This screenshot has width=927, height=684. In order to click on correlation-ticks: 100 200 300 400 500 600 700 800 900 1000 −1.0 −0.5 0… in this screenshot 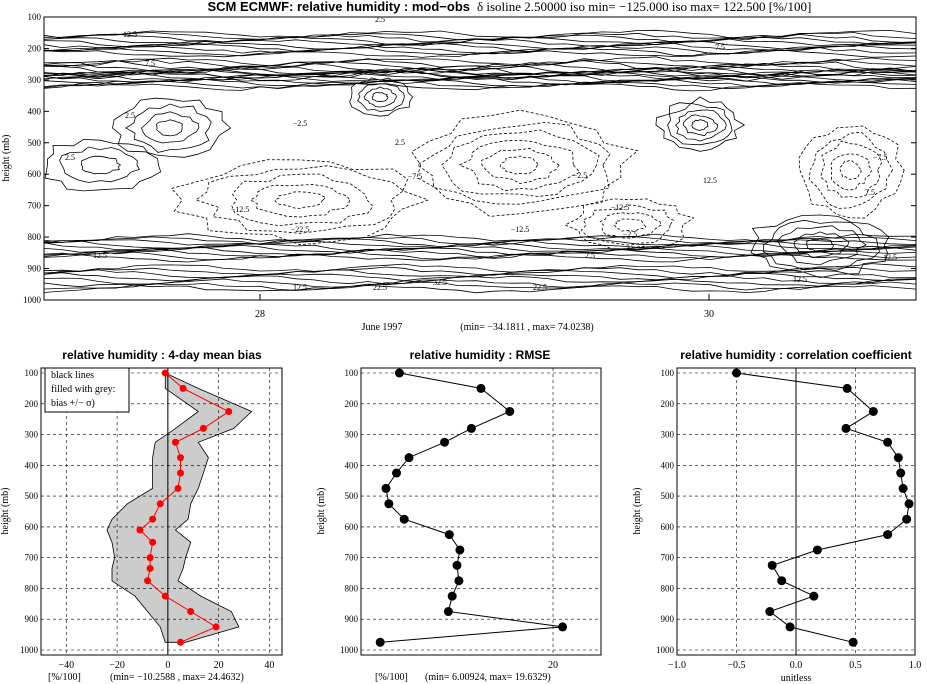, I will do `click(788, 519)`.